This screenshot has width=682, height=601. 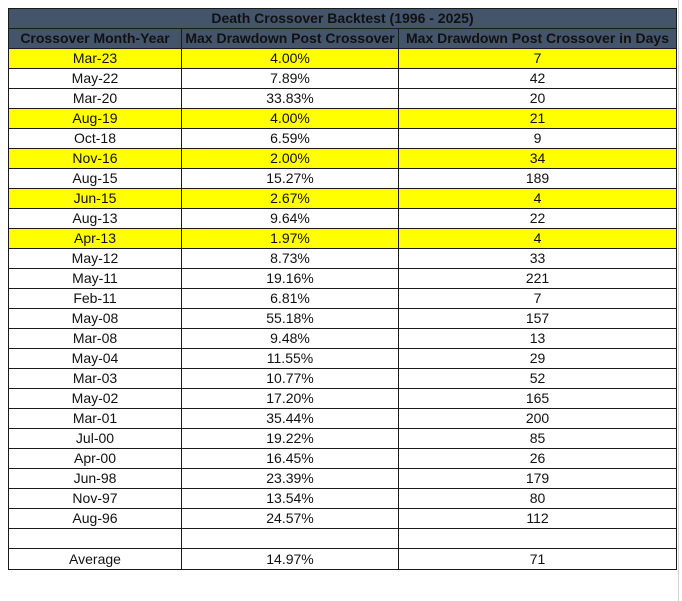 I want to click on cell-days: 200, so click(x=537, y=418).